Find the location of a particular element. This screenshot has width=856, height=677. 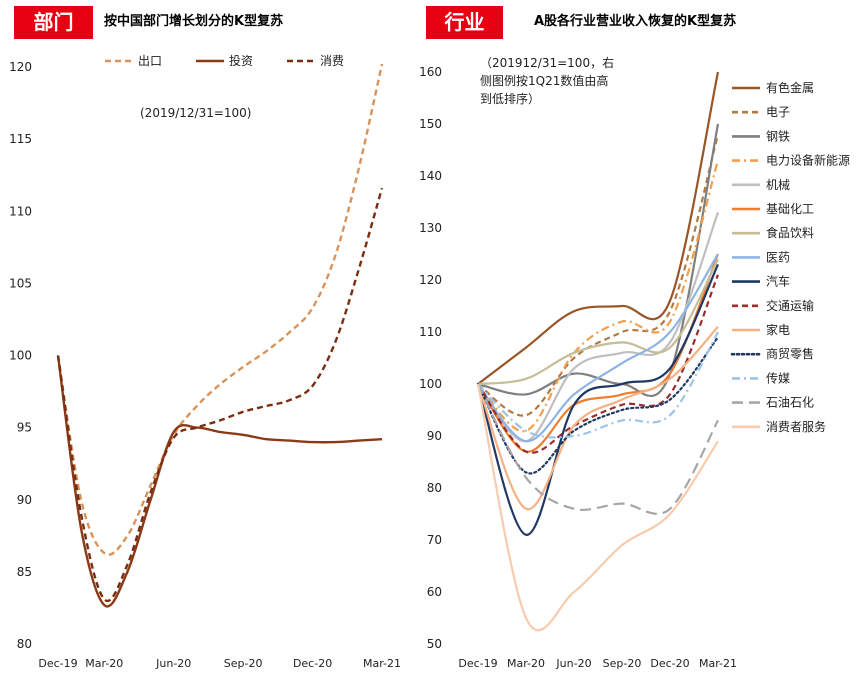

right-legend-label: 钢铁 is located at coordinates (778, 136).